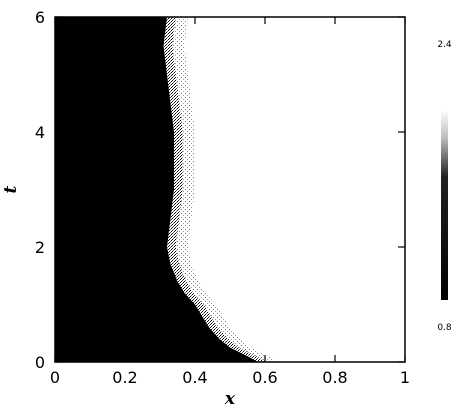  What do you see at coordinates (40, 247) in the screenshot?
I see `y-tick-label: 2` at bounding box center [40, 247].